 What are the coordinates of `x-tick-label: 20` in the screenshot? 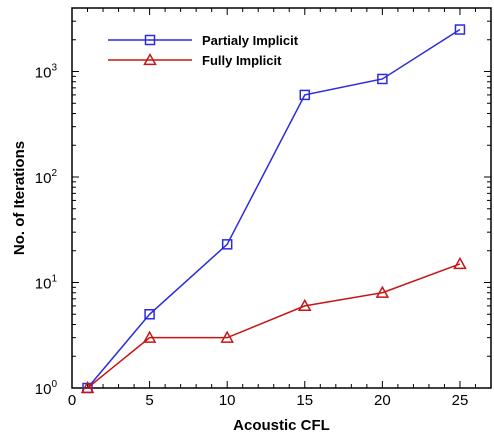 It's located at (382, 400).